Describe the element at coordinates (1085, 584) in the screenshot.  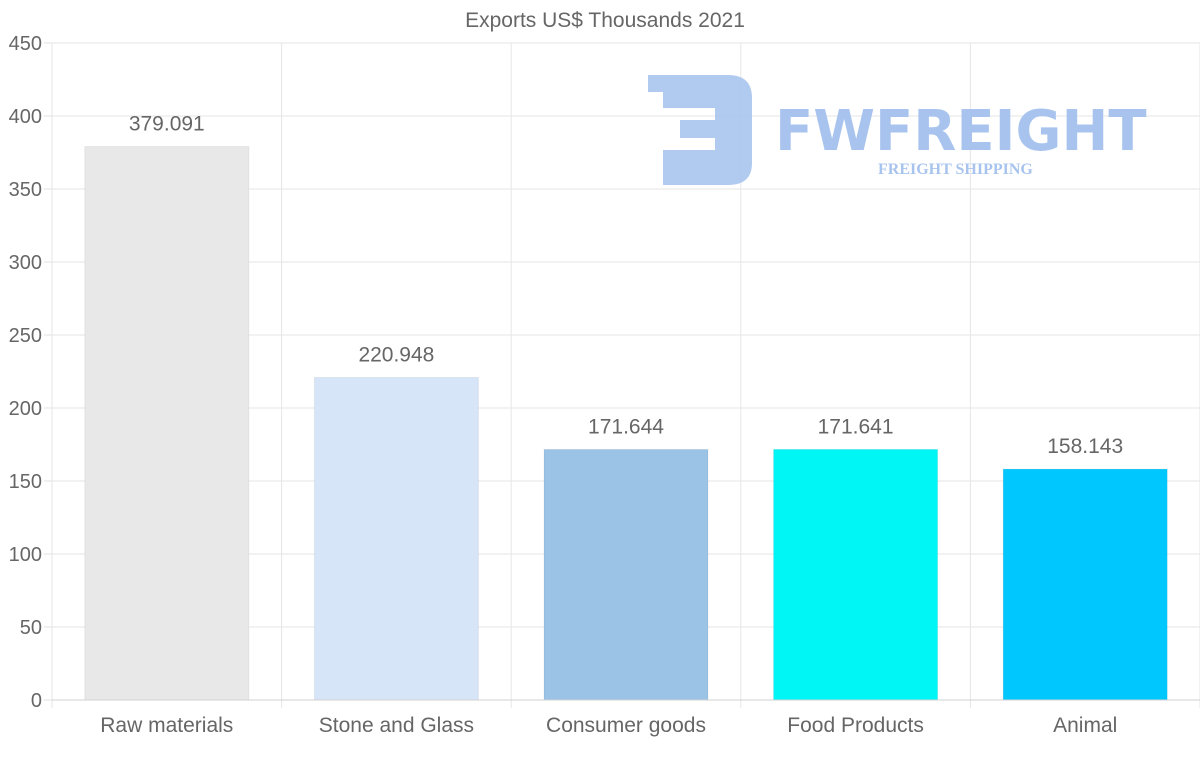
I see `bar-animal` at that location.